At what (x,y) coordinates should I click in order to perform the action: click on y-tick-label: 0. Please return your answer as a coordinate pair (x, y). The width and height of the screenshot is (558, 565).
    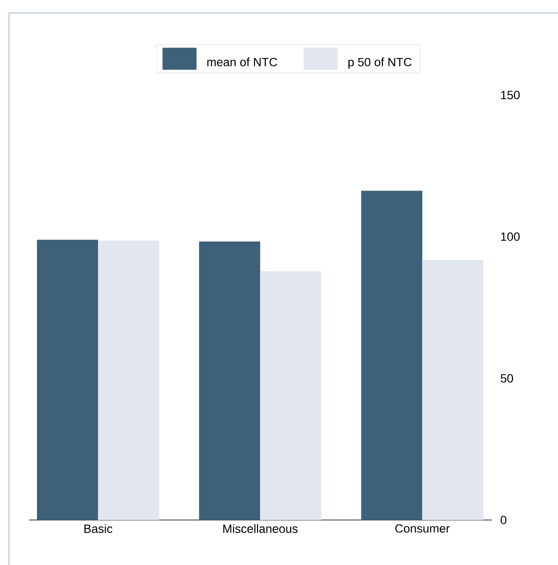
    Looking at the image, I should click on (503, 520).